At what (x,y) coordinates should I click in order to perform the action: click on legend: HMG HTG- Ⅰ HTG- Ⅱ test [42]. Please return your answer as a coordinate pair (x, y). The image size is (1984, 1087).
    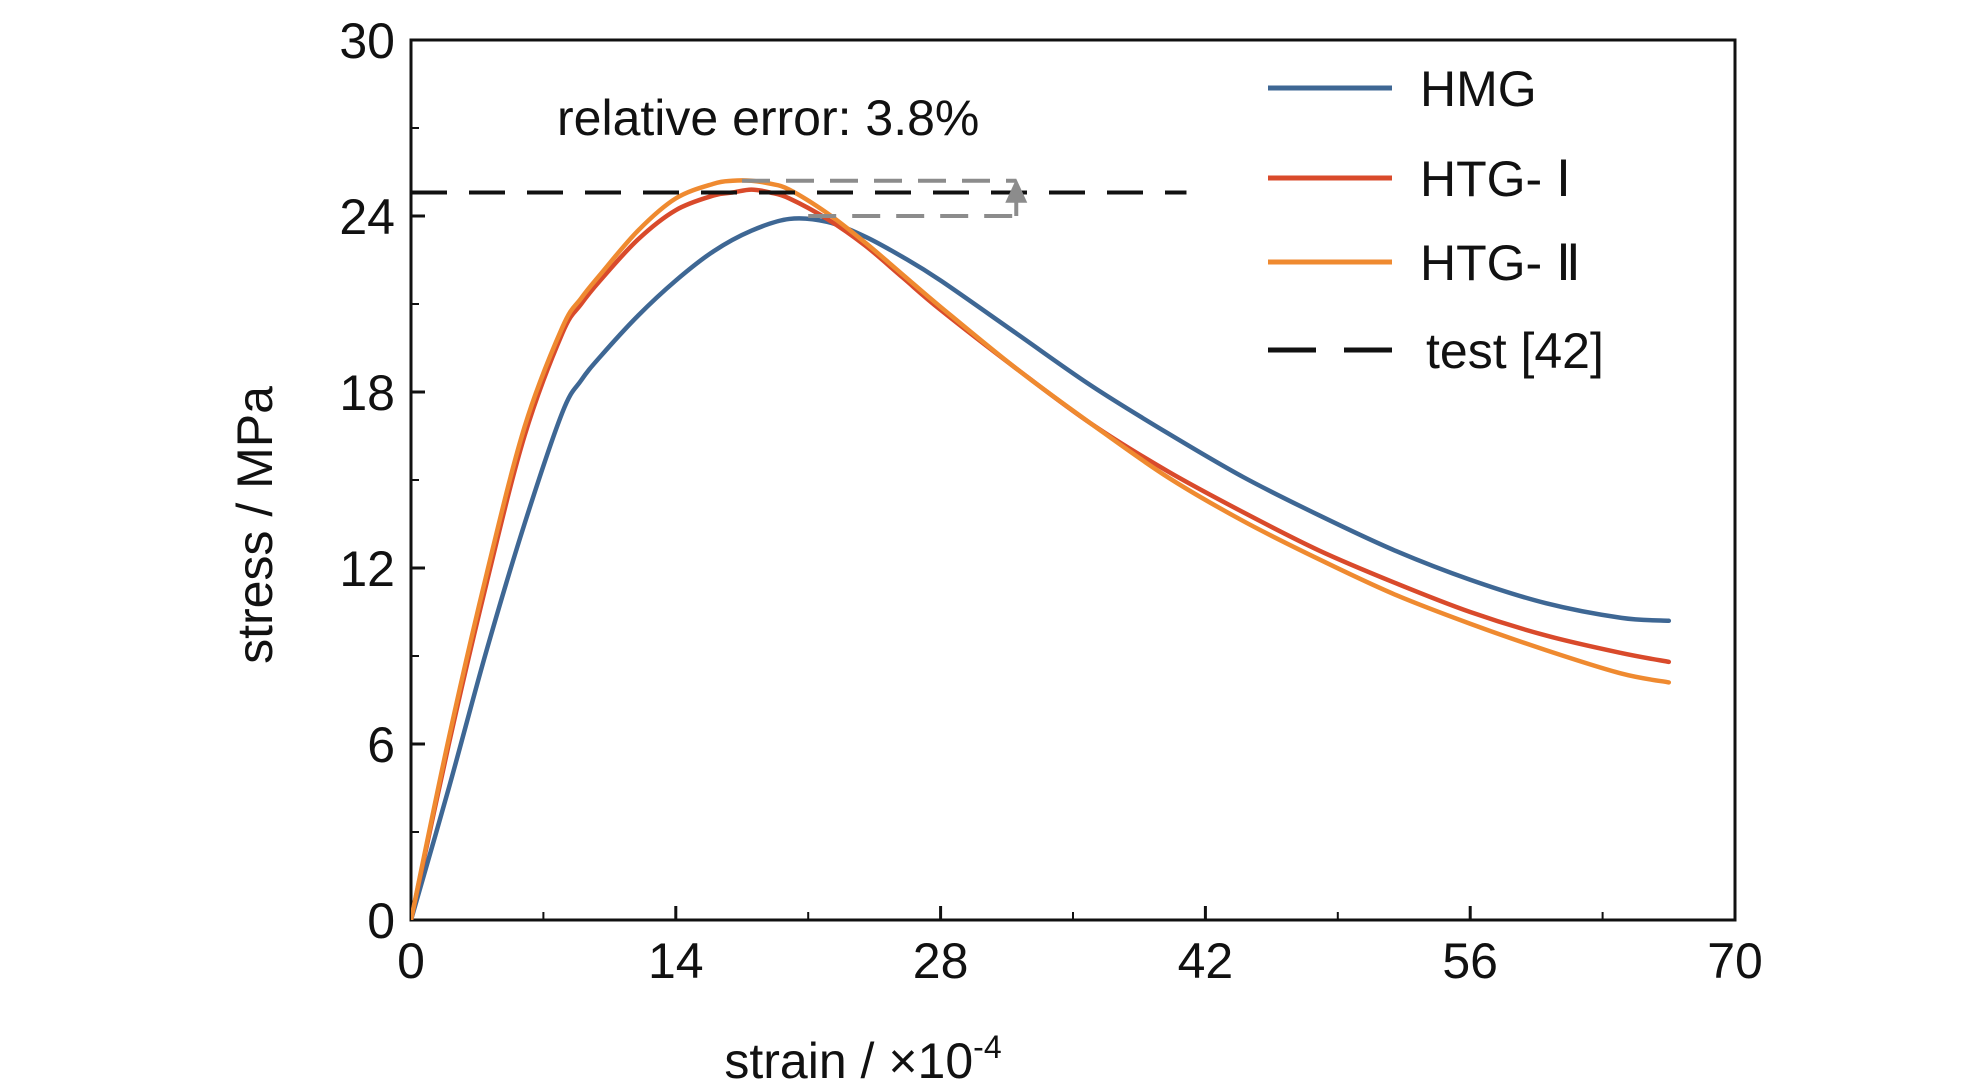
    Looking at the image, I should click on (1436, 220).